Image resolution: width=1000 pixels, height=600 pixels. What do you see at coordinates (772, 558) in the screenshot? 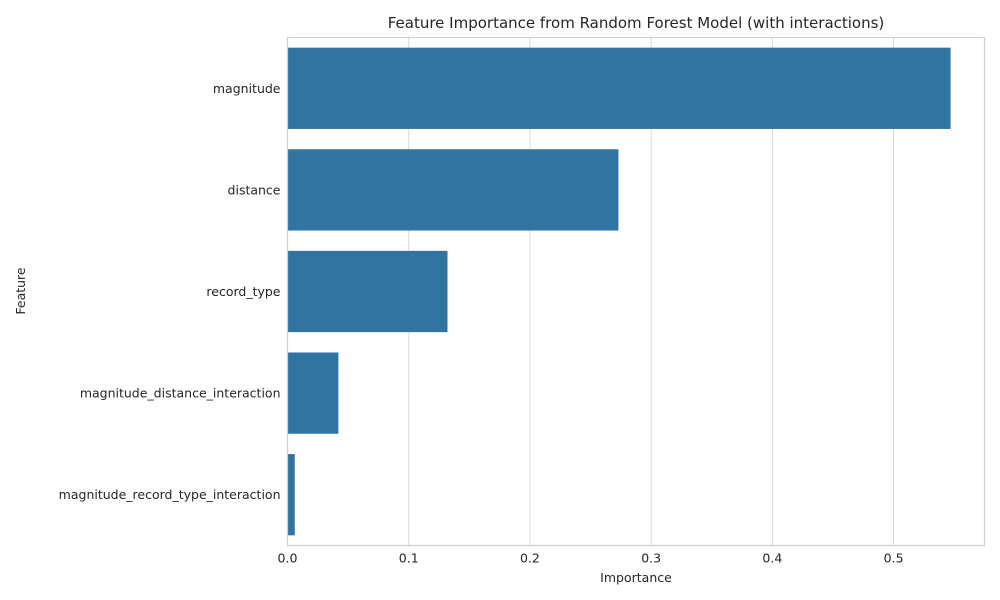
I see `x-tick-label: 0.4` at bounding box center [772, 558].